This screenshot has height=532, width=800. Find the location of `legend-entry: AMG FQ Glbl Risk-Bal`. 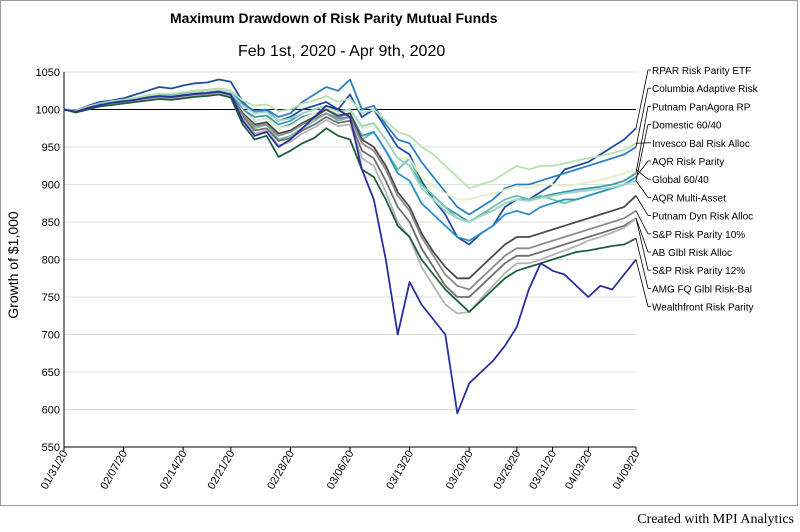

legend-entry: AMG FQ Glbl Risk-Bal is located at coordinates (702, 289).